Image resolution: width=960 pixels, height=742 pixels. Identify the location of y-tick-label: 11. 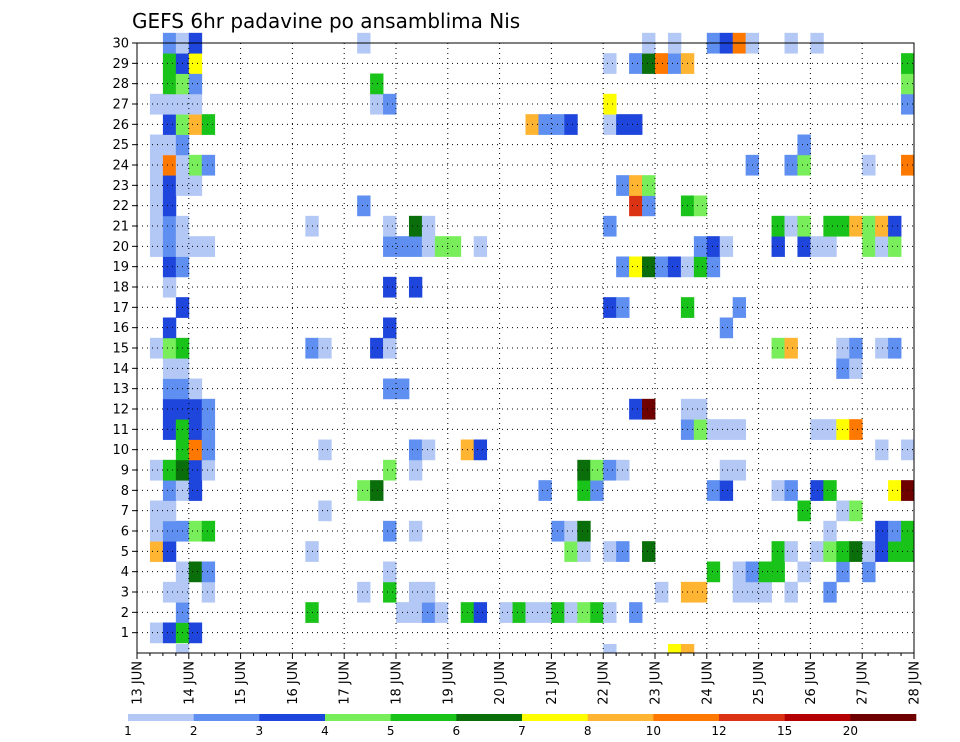
(120, 430).